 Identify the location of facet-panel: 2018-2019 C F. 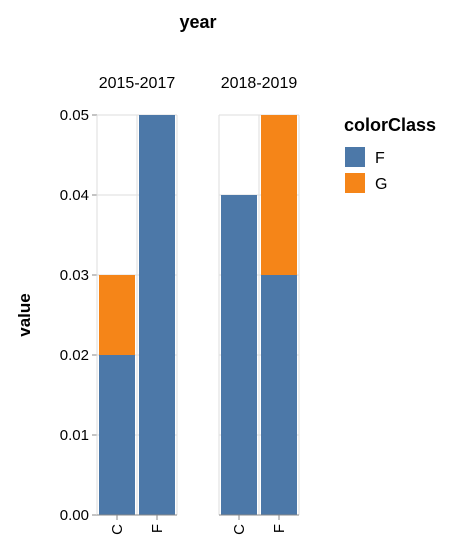
(259, 305).